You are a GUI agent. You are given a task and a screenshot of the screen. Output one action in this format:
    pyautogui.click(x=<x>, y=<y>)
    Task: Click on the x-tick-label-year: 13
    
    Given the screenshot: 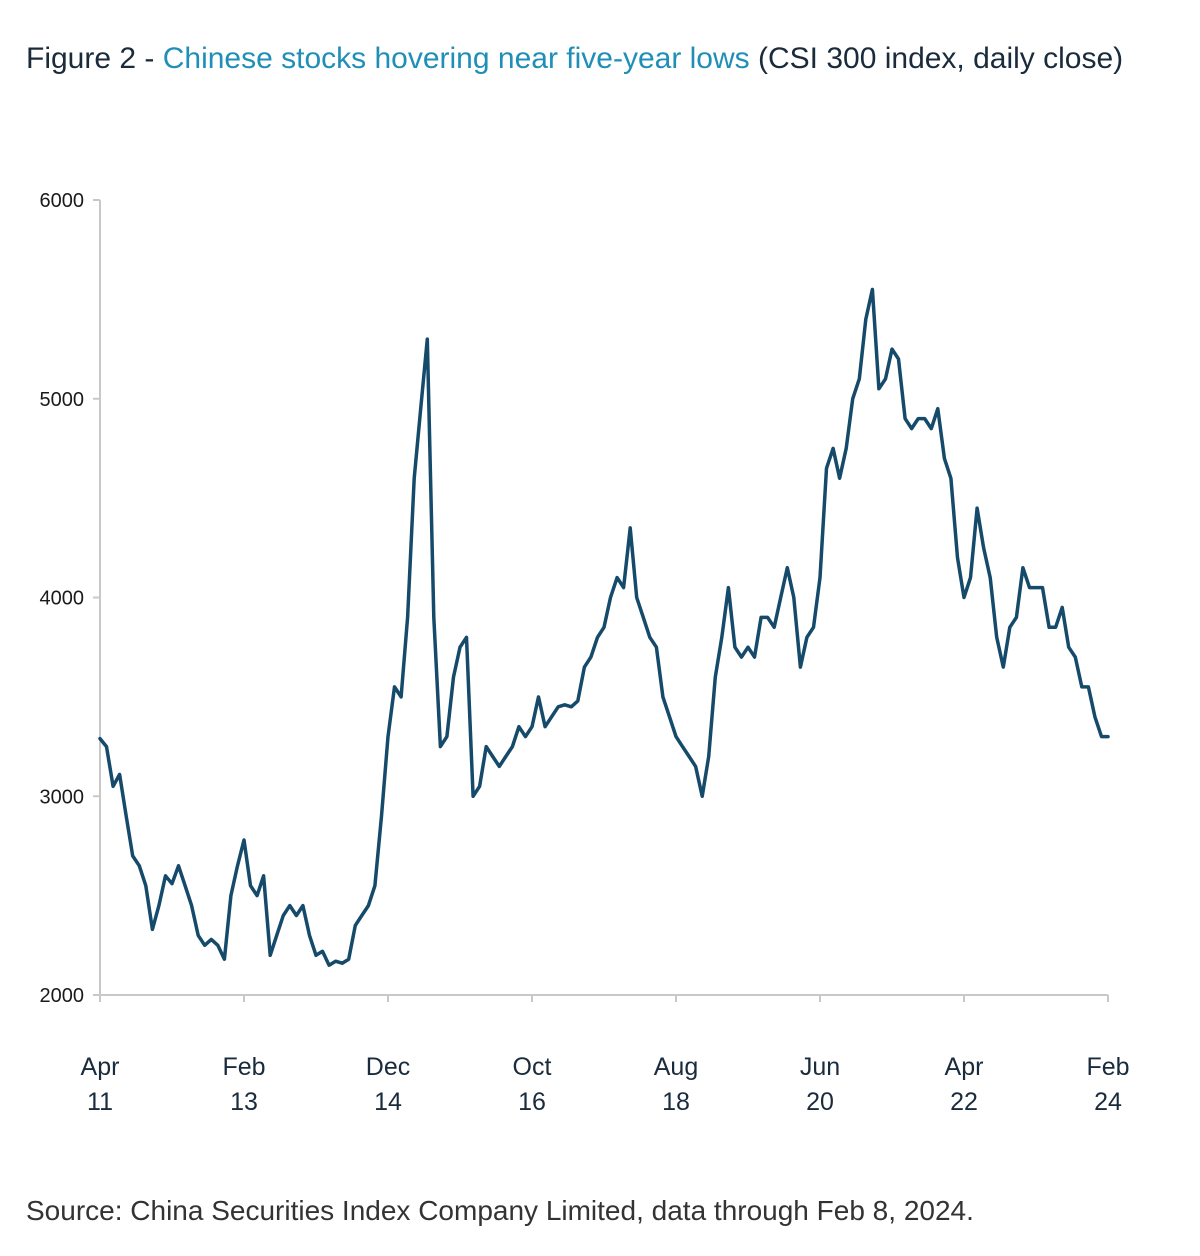 What is the action you would take?
    pyautogui.click(x=244, y=1102)
    